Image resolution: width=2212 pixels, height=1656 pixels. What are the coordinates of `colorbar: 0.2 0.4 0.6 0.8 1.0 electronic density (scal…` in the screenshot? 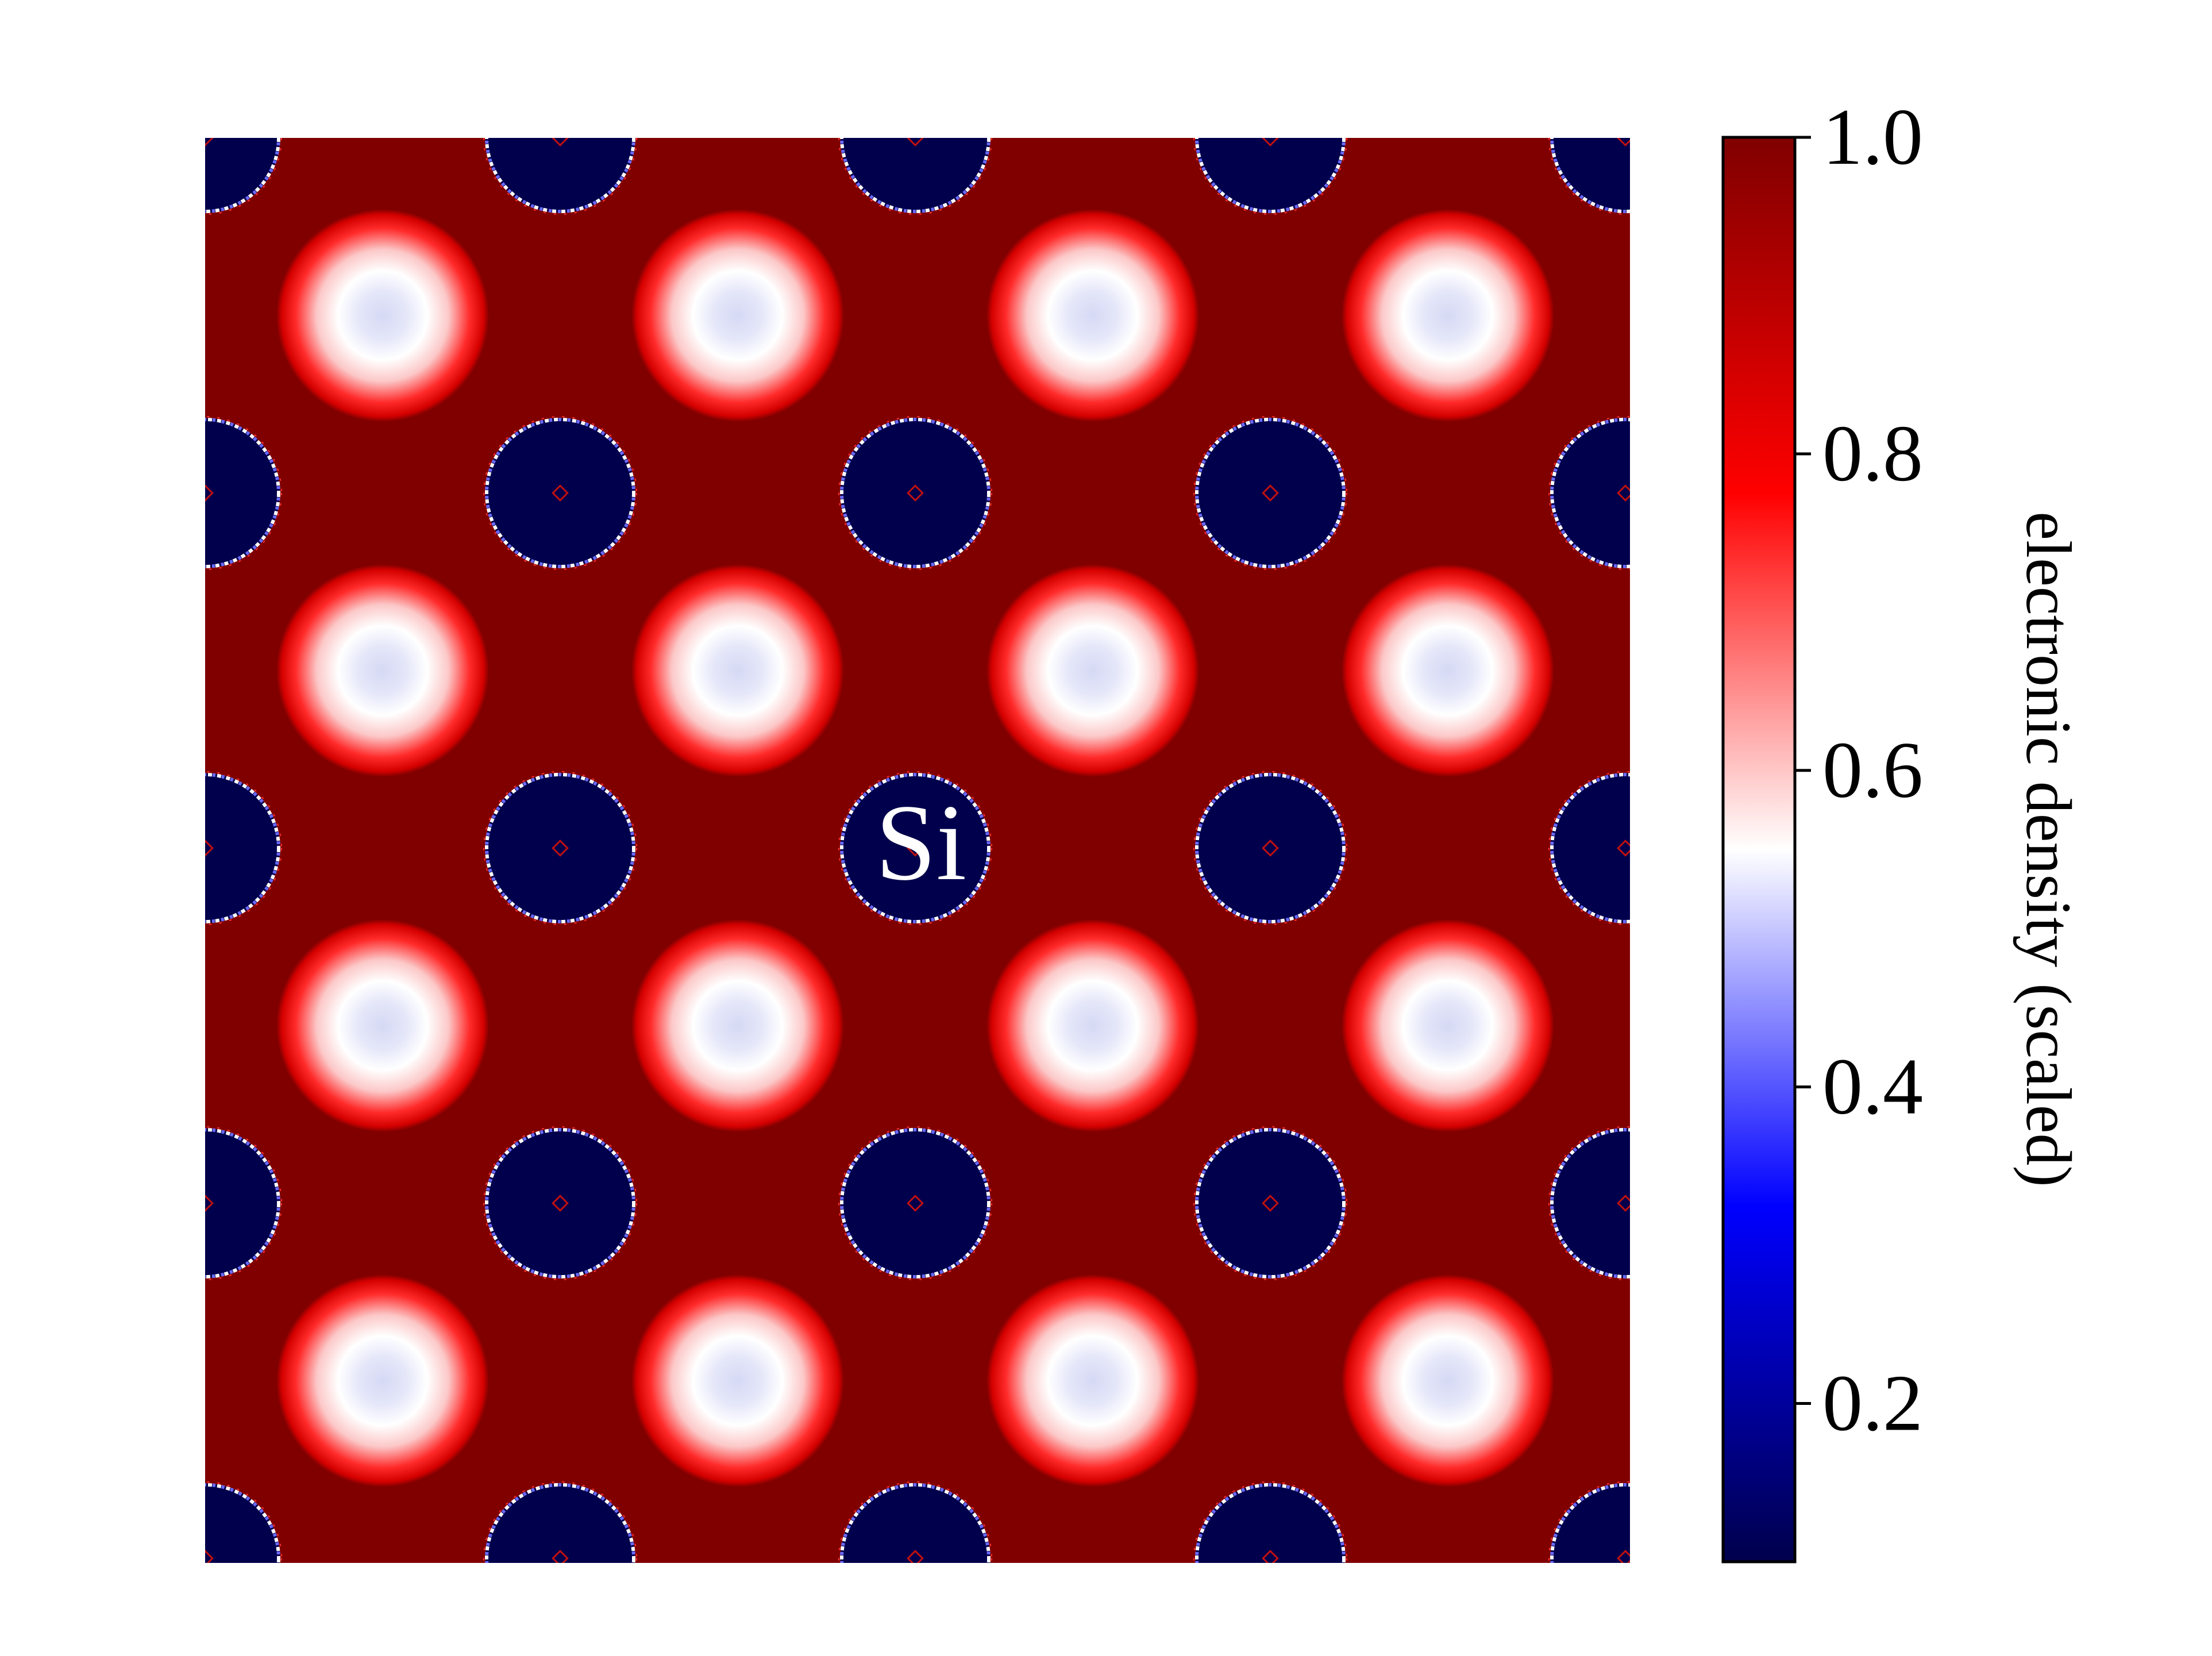 It's located at (1902, 828).